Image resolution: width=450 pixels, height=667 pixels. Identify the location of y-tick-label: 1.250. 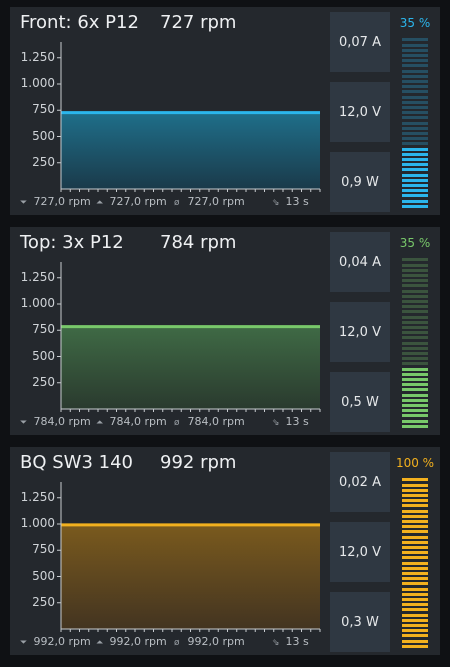
(37, 276).